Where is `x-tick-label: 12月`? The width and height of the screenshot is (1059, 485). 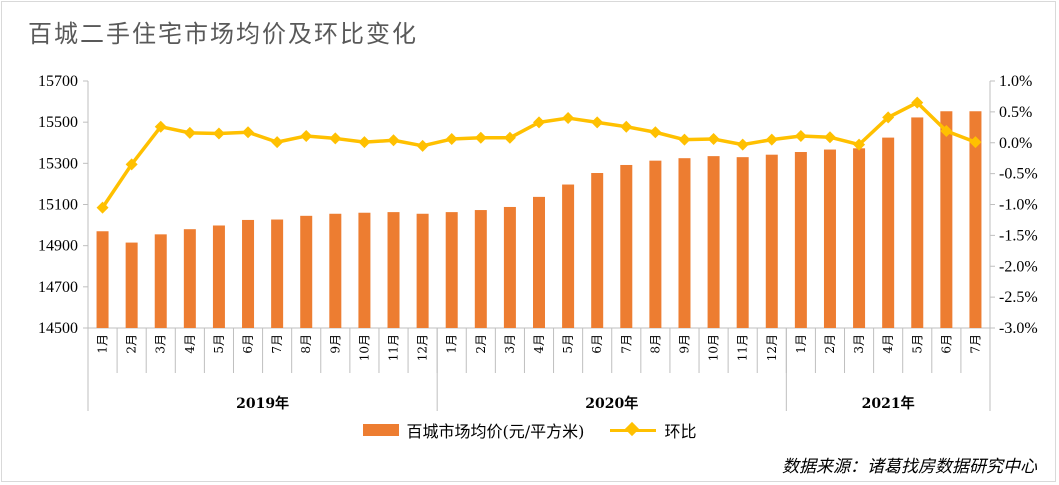
x-tick-label: 12月 is located at coordinates (423, 347).